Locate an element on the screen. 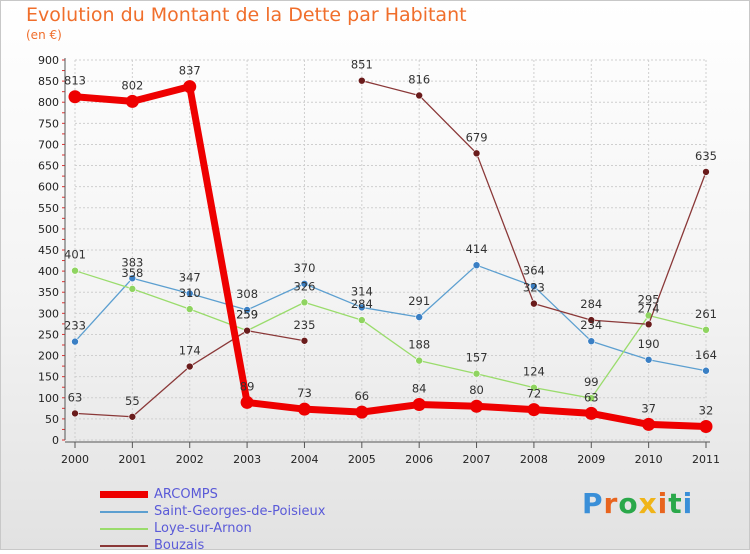  y-tick-label: 550 is located at coordinates (48, 208).